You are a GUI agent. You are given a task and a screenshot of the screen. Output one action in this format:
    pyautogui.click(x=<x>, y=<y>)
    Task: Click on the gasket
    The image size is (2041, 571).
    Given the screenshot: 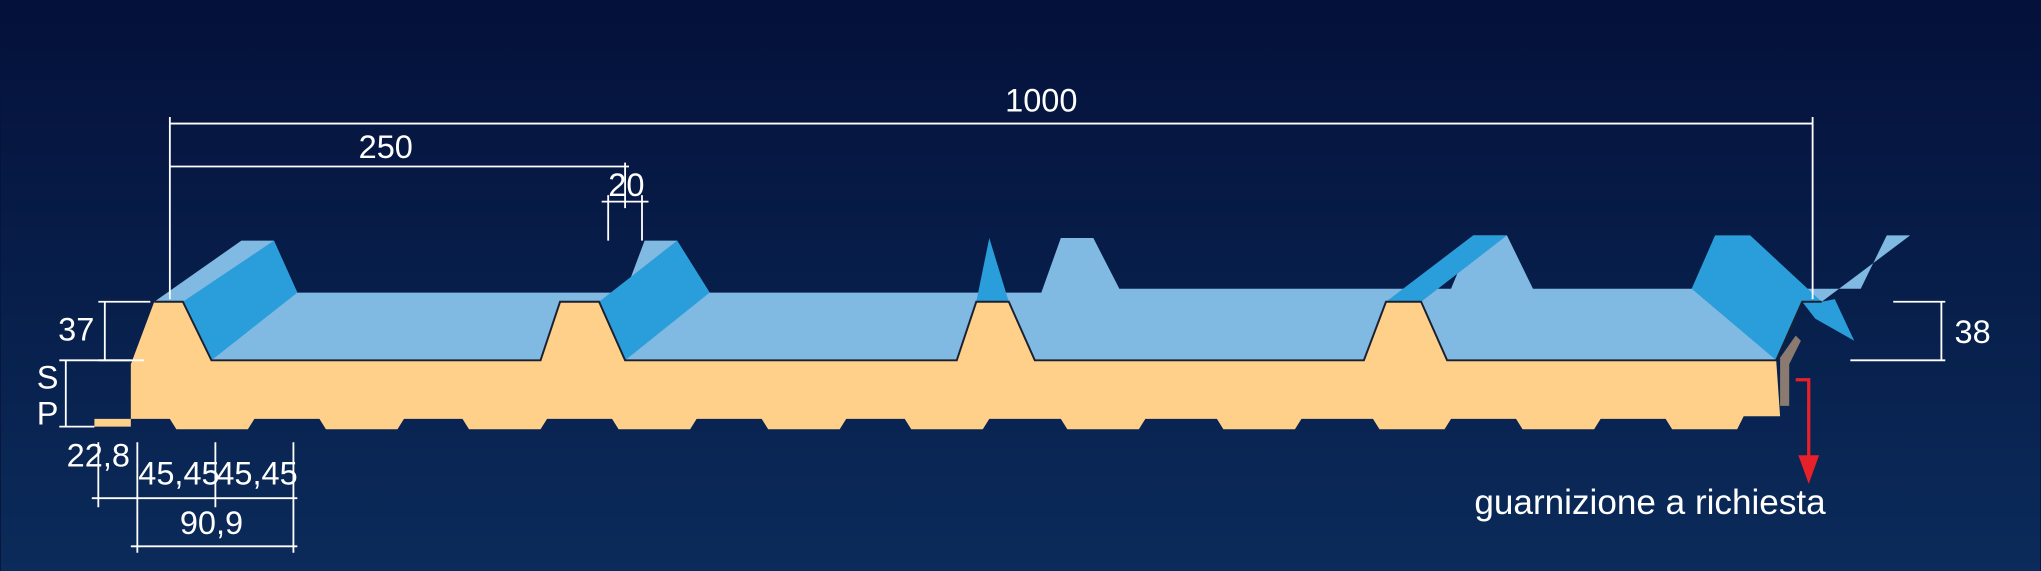 What is the action you would take?
    pyautogui.click(x=1790, y=370)
    